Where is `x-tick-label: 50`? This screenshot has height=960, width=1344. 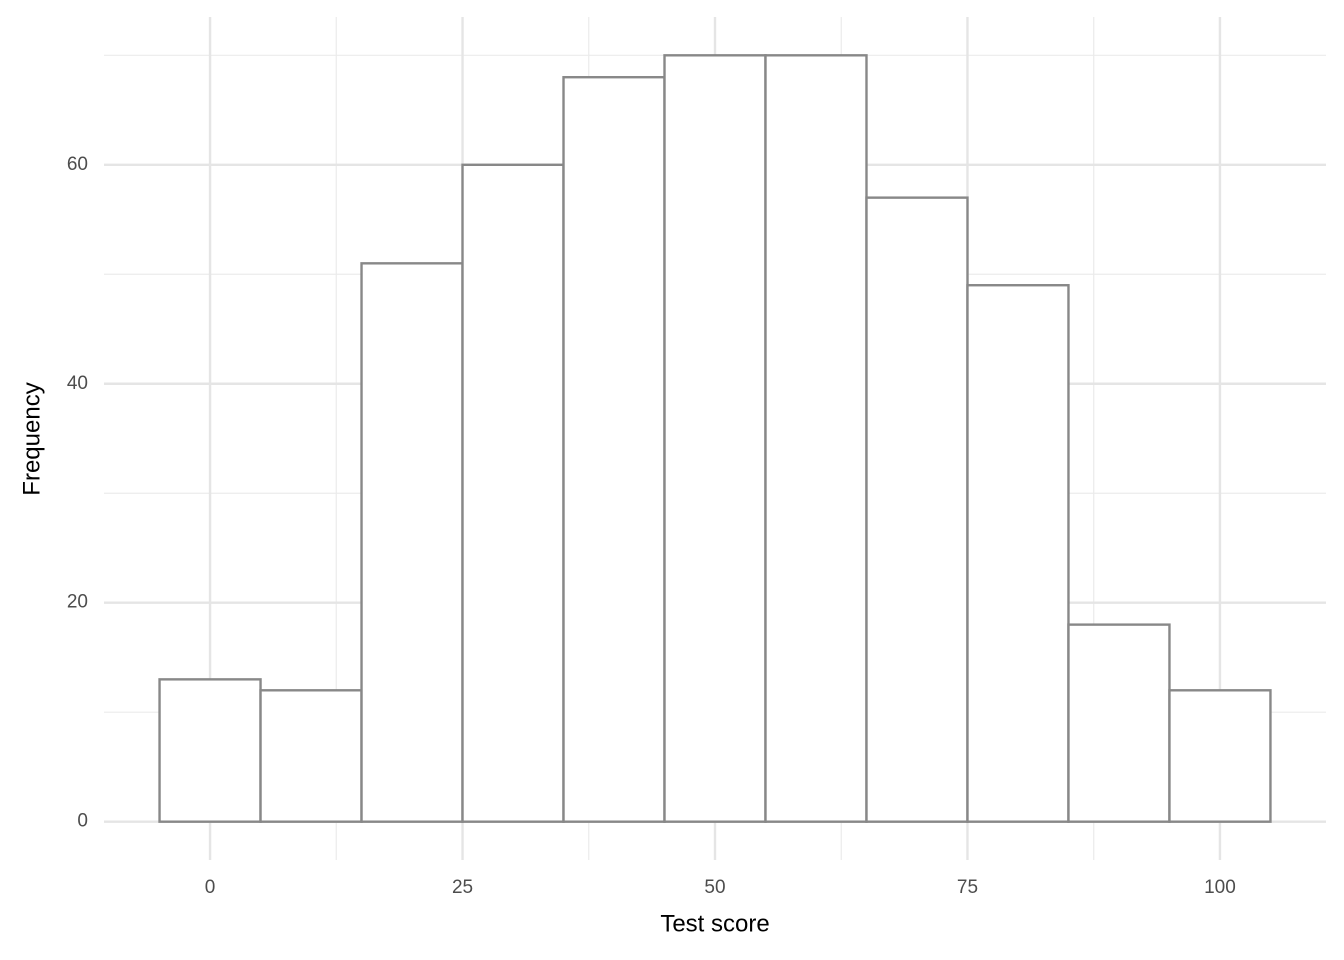 x-tick-label: 50 is located at coordinates (714, 887).